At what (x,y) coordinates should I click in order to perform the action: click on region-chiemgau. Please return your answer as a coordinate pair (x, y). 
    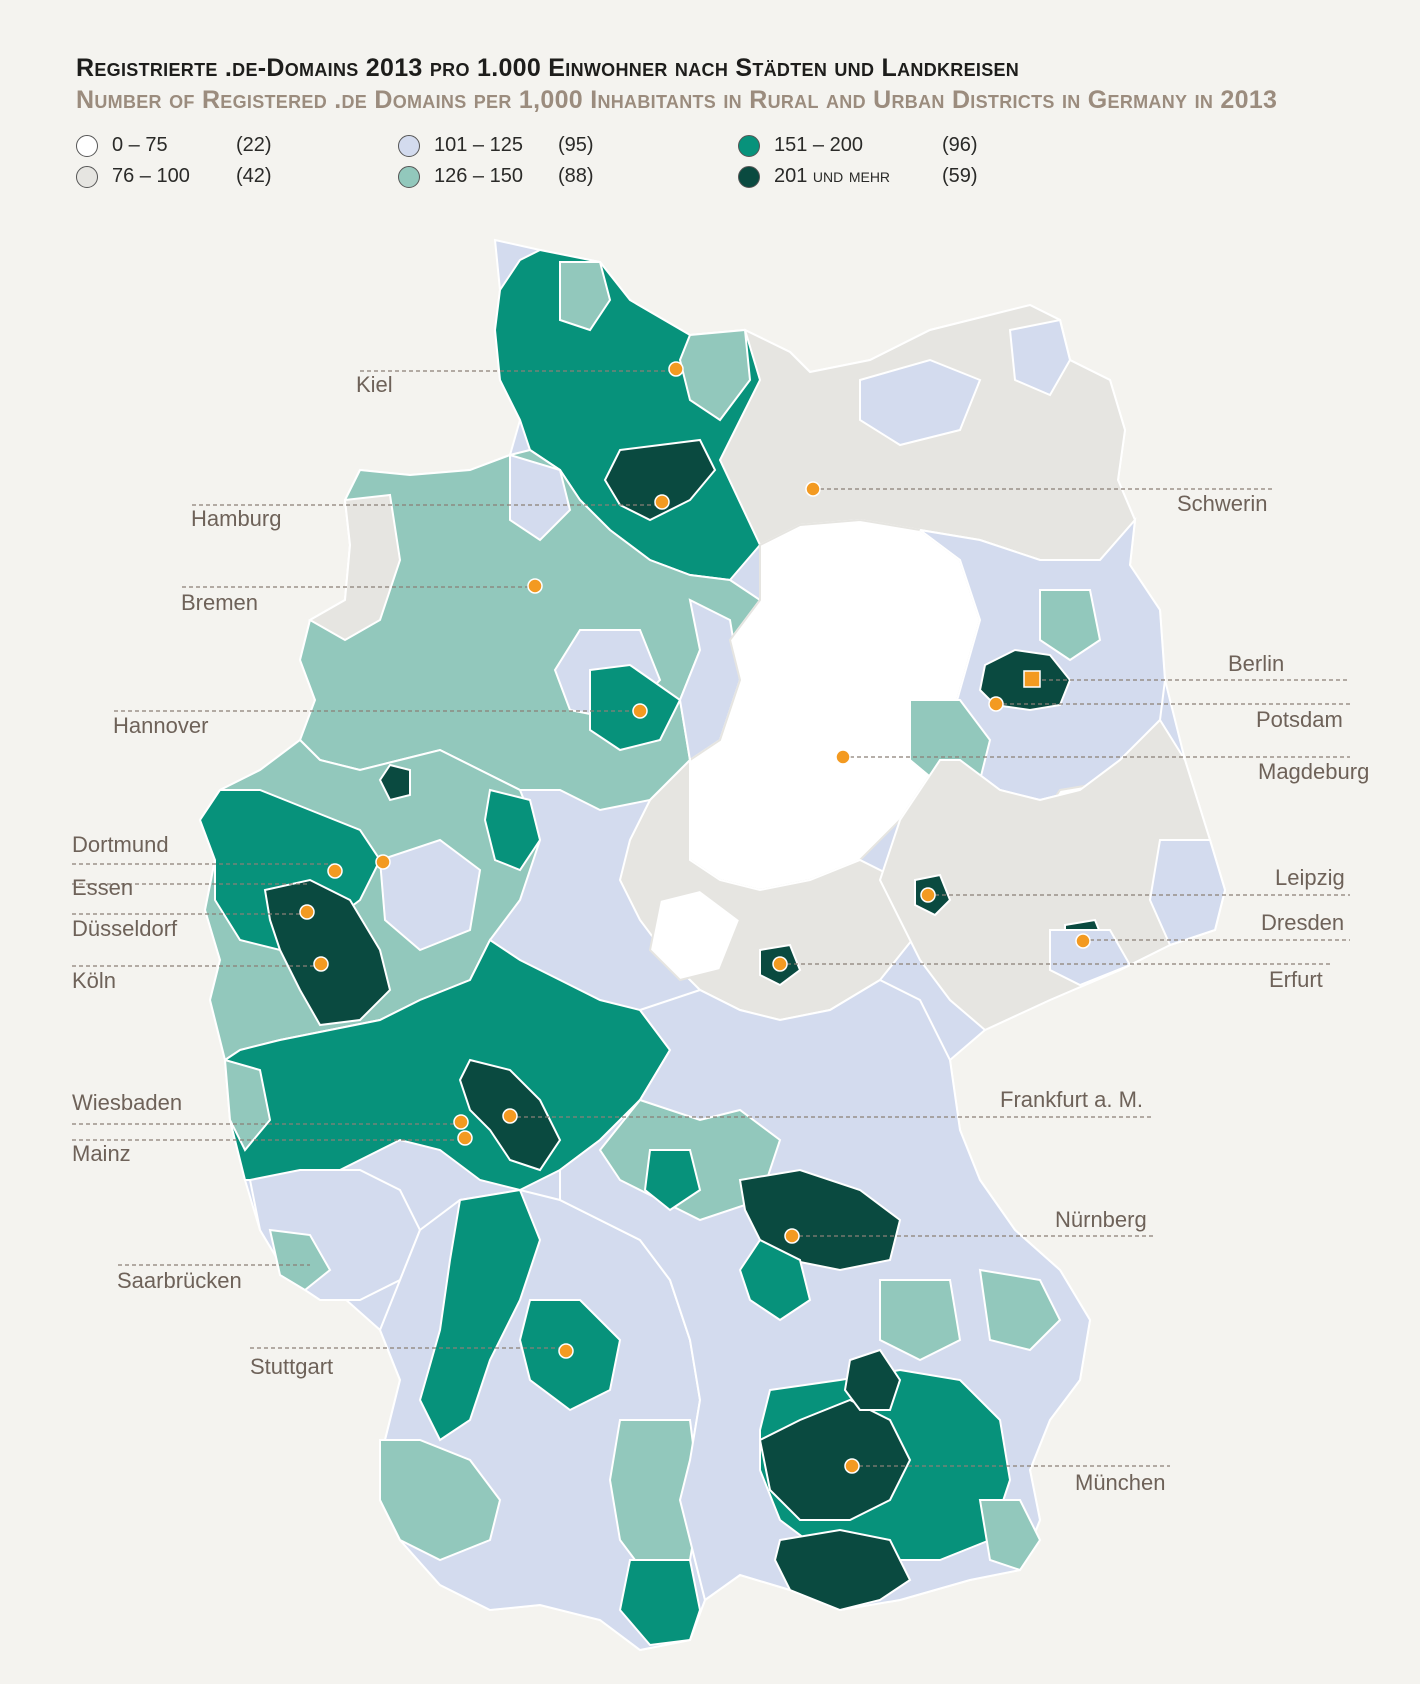
    Looking at the image, I should click on (1010, 1535).